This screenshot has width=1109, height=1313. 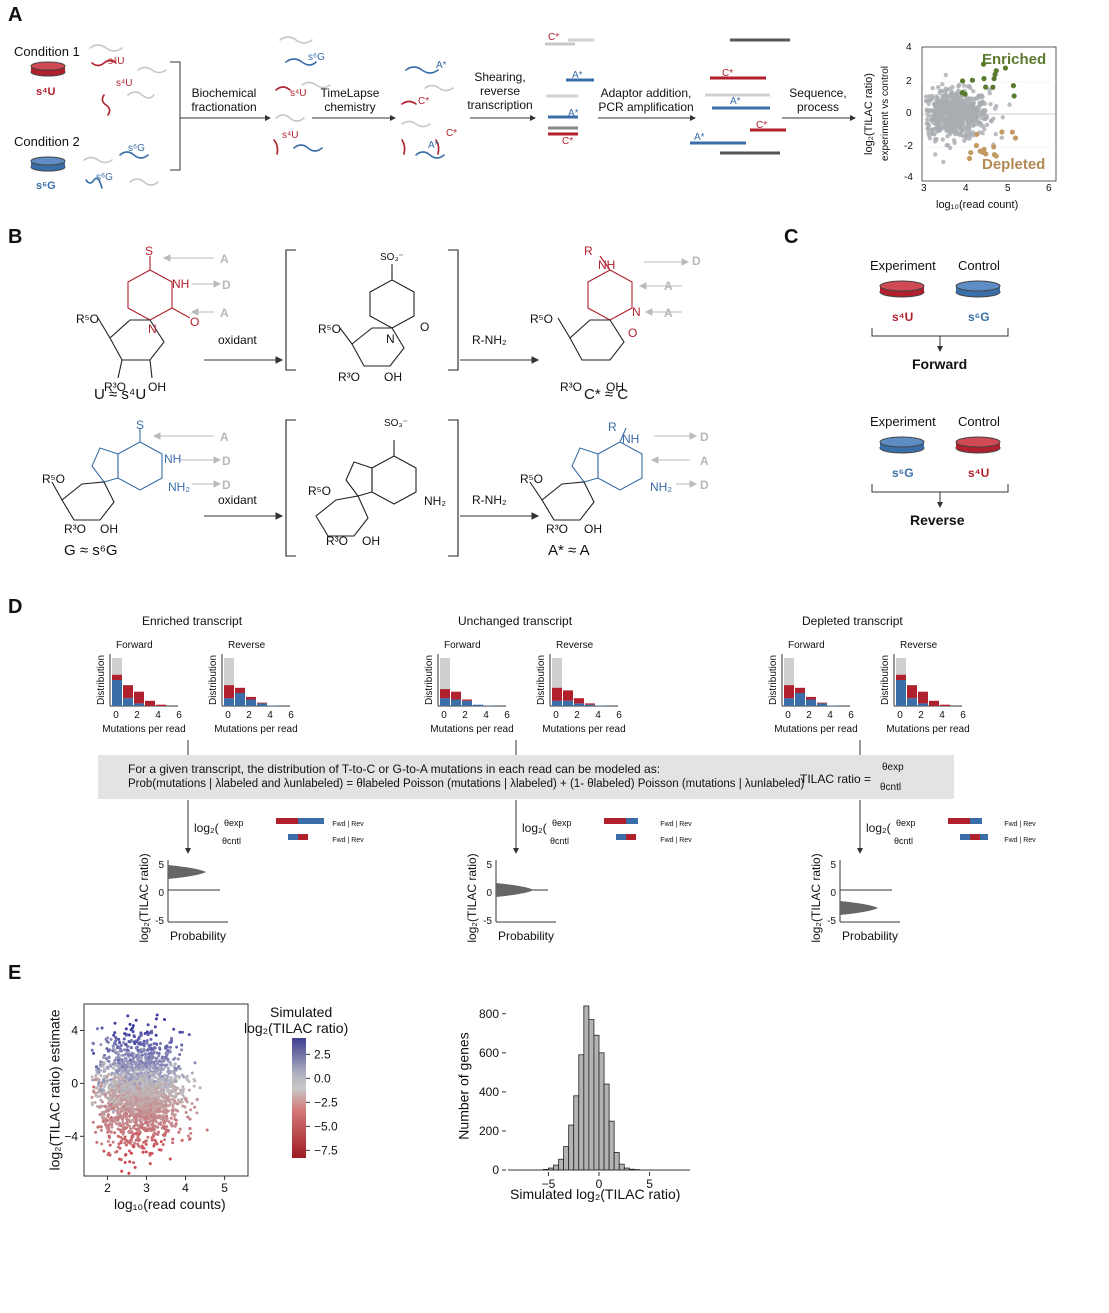 I want to click on colorbar, so click(x=299, y=1098).